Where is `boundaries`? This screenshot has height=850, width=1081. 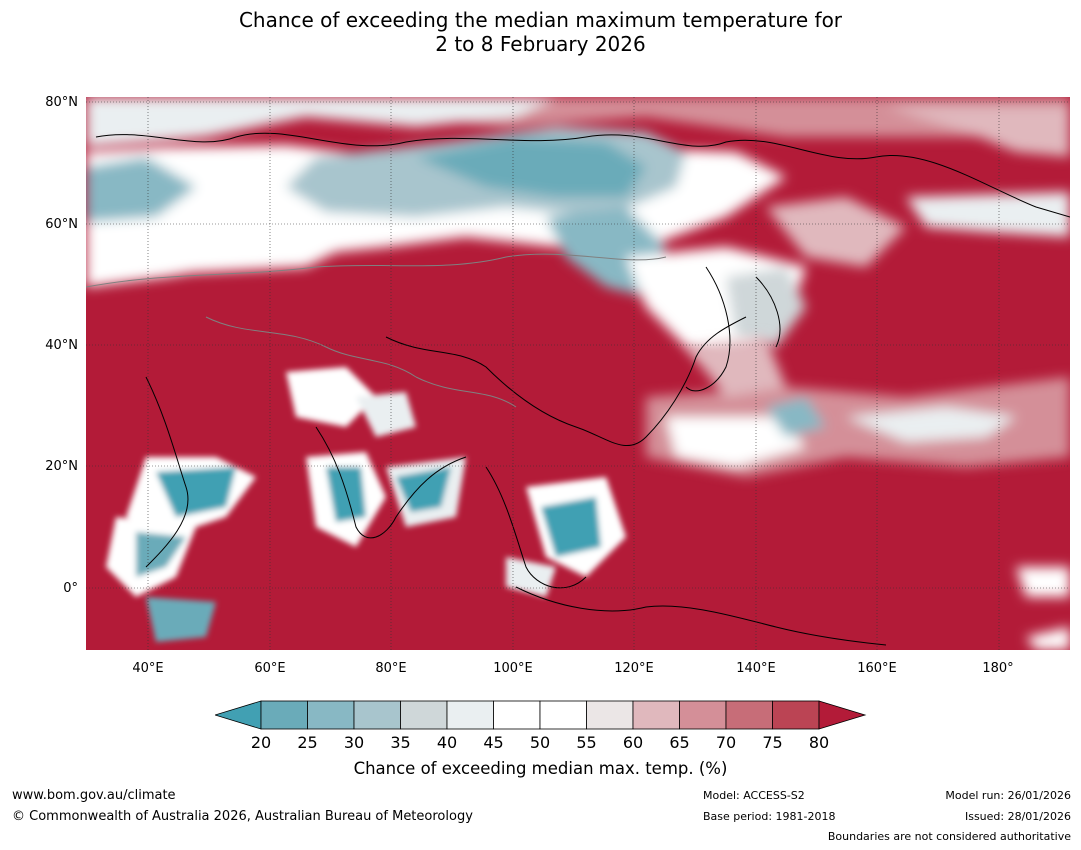
boundaries is located at coordinates (376, 330).